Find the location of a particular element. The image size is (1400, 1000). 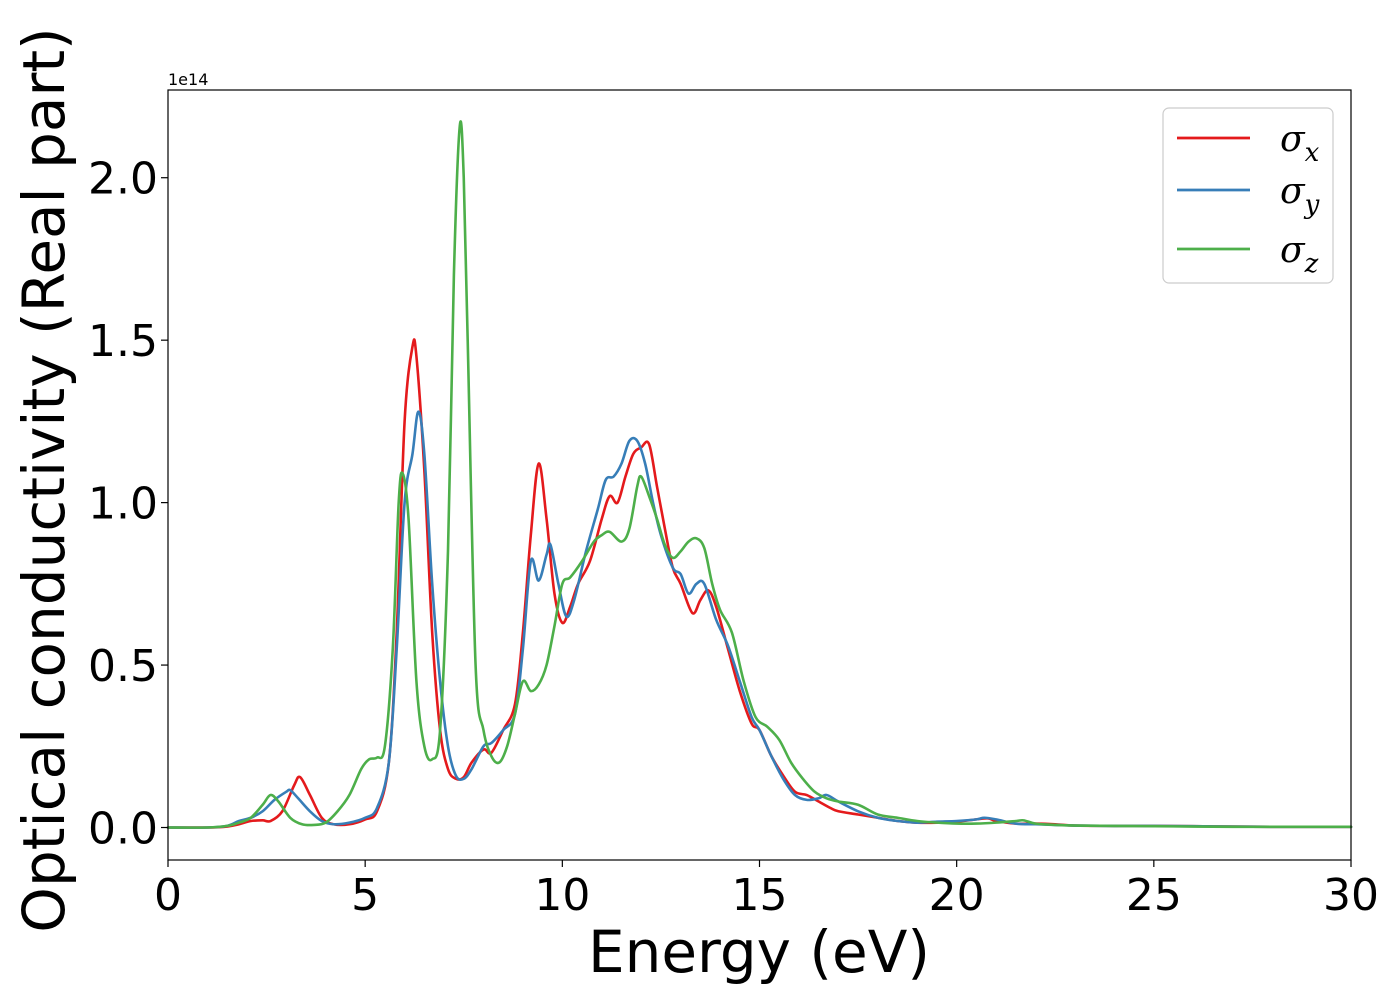

legend-subscript: z is located at coordinates (1311, 264).